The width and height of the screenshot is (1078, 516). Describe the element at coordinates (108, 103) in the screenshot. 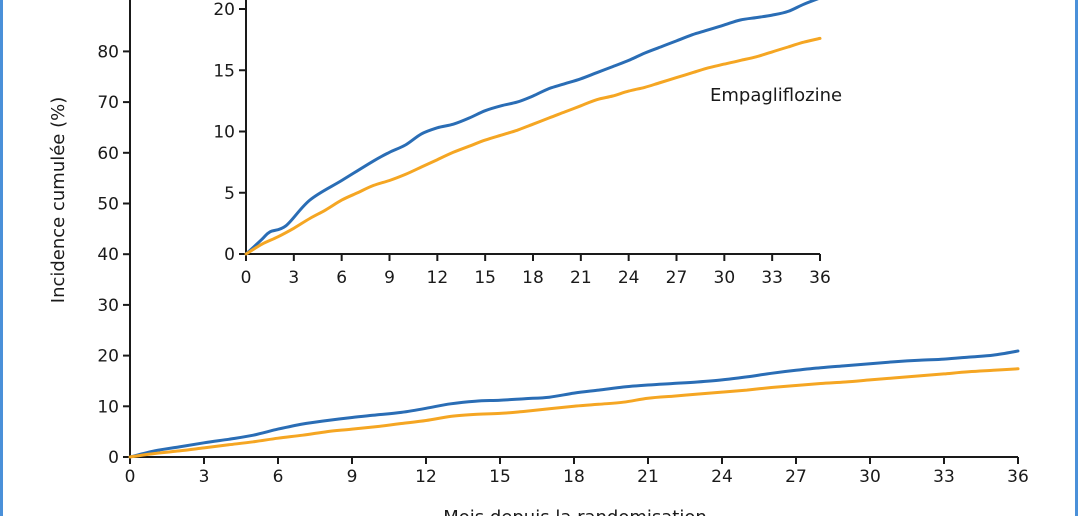

I see `main-y-tick-label: 70` at that location.